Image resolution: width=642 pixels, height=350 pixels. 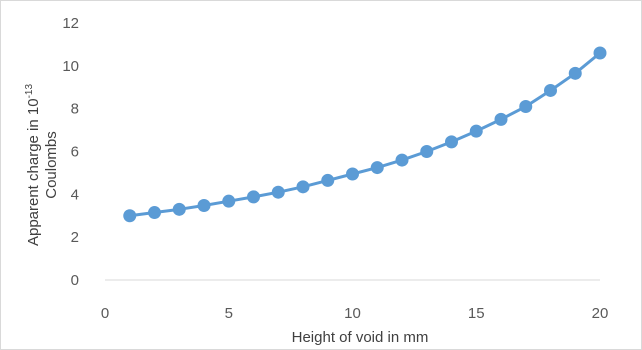 What do you see at coordinates (75, 194) in the screenshot?
I see `y-tick-label: 4` at bounding box center [75, 194].